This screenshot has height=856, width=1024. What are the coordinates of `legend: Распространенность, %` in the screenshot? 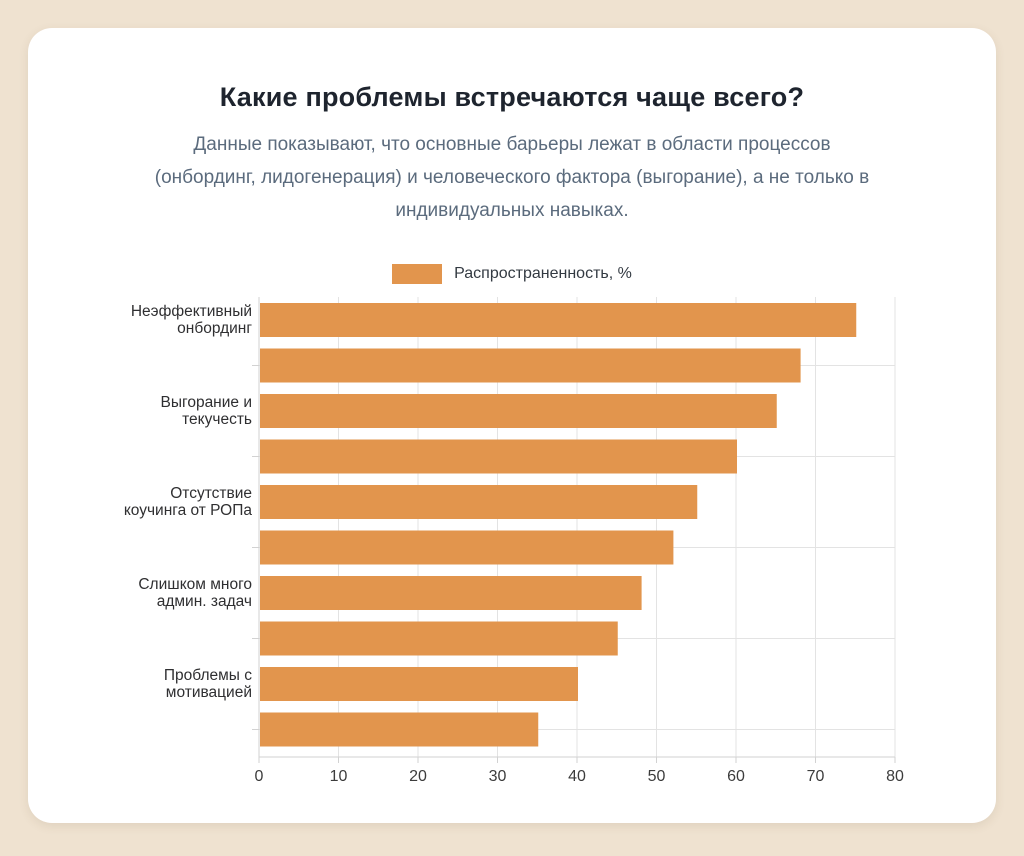 It's located at (512, 274).